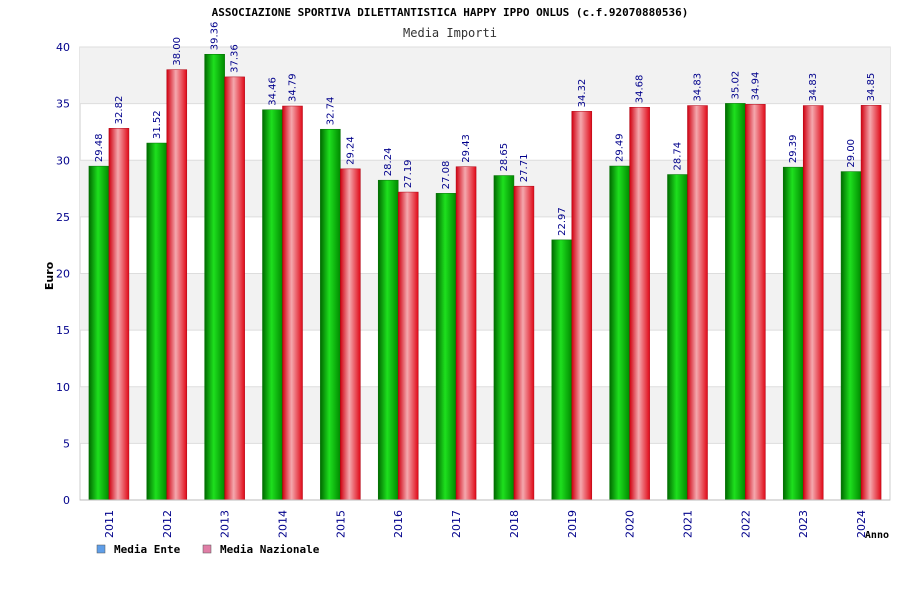 This screenshot has width=900, height=600. I want to click on bar-value-label: 28.65, so click(504, 157).